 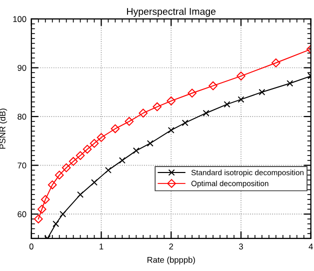 I want to click on y-tick-label: 70, so click(x=22, y=165).